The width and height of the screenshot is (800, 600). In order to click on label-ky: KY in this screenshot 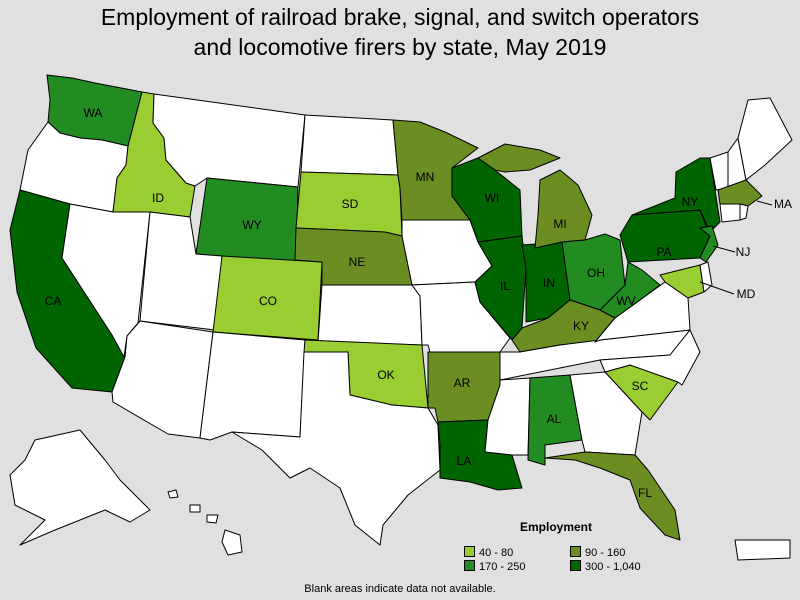, I will do `click(581, 326)`.